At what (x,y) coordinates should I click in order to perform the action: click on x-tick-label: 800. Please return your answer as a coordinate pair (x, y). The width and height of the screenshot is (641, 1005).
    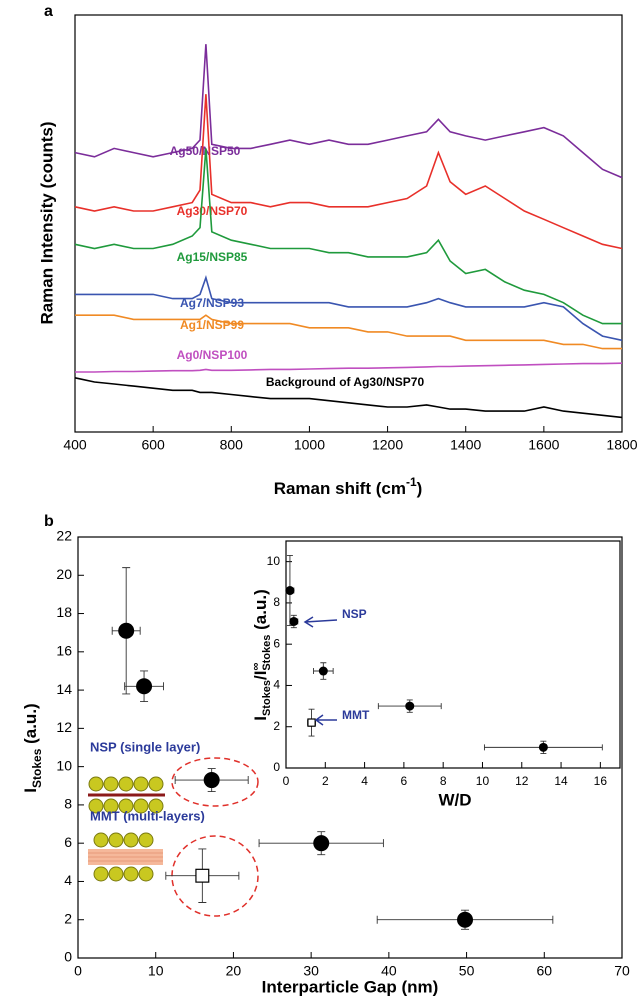
    Looking at the image, I should click on (232, 445).